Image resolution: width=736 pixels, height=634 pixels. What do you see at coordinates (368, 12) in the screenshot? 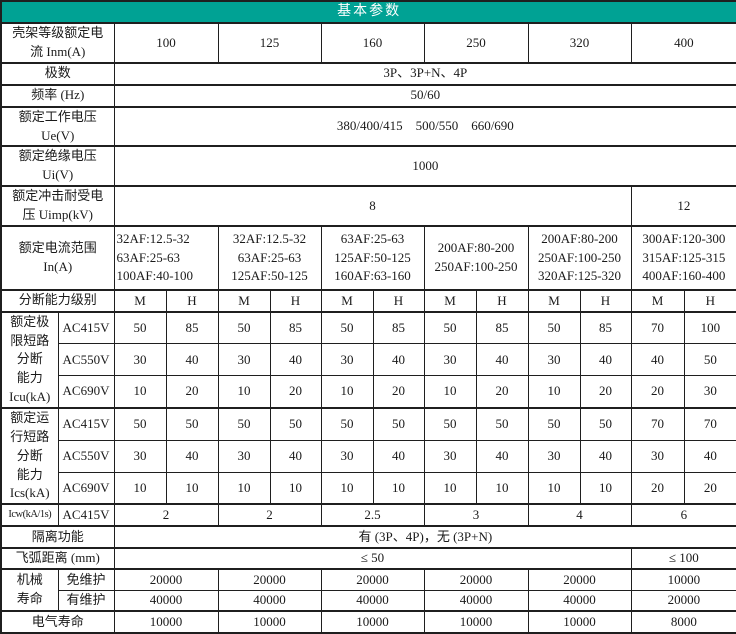
I see `table-title: 基本参数` at bounding box center [368, 12].